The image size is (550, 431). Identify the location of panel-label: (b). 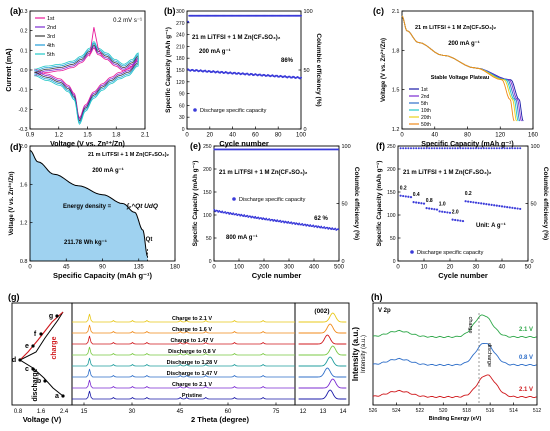
(170, 11).